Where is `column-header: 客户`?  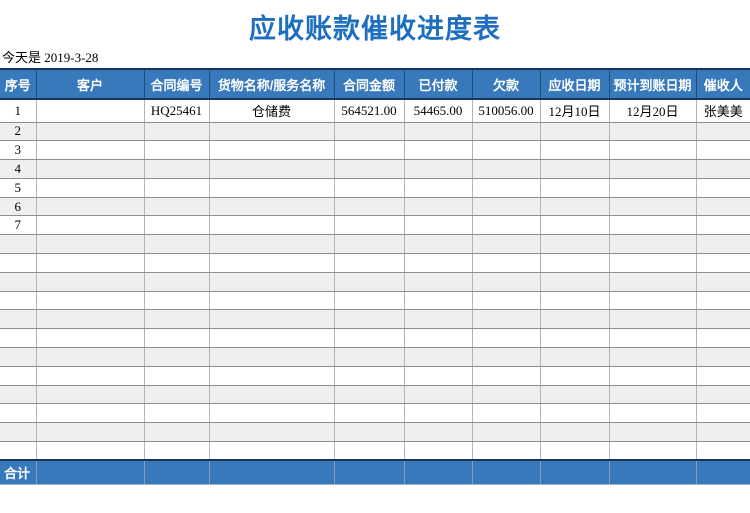 column-header: 客户 is located at coordinates (90, 84).